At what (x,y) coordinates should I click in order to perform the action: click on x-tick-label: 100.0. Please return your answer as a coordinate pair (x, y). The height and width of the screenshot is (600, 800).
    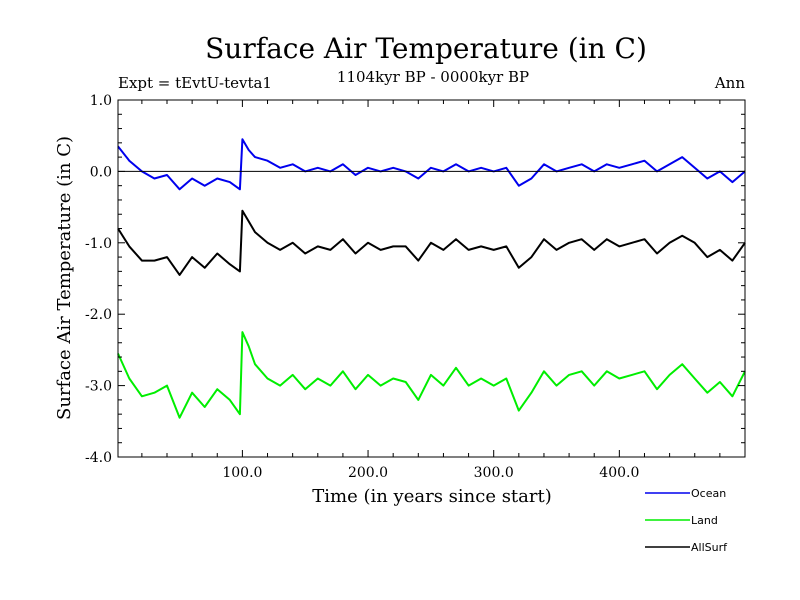
    Looking at the image, I should click on (242, 473).